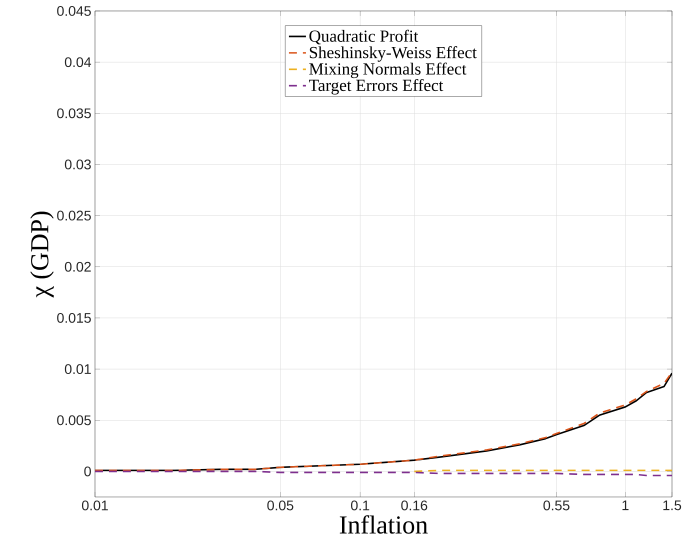 The width and height of the screenshot is (685, 548). I want to click on y-tick-label: 0.02, so click(77, 267).